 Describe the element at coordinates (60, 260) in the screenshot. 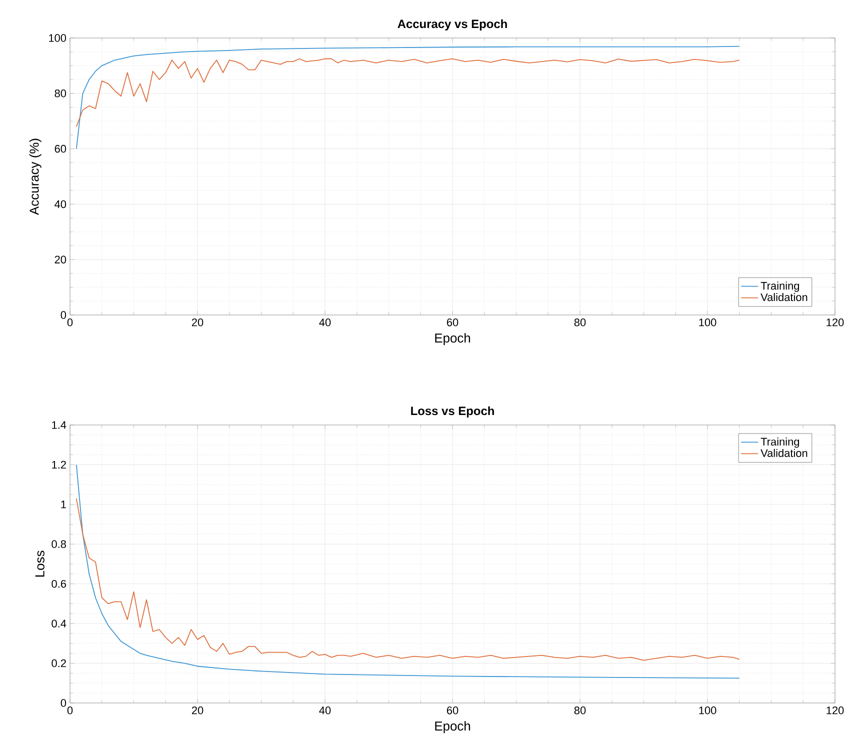

I see `y-tick-label: 20` at that location.